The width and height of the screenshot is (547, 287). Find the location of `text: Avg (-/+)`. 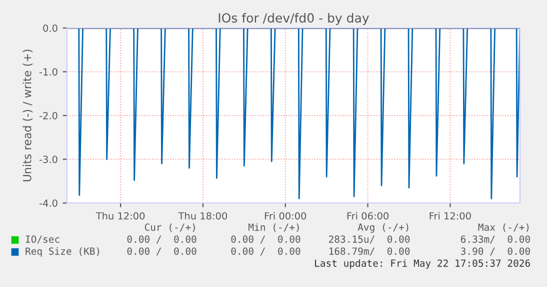

text: Avg (-/+) is located at coordinates (383, 228).